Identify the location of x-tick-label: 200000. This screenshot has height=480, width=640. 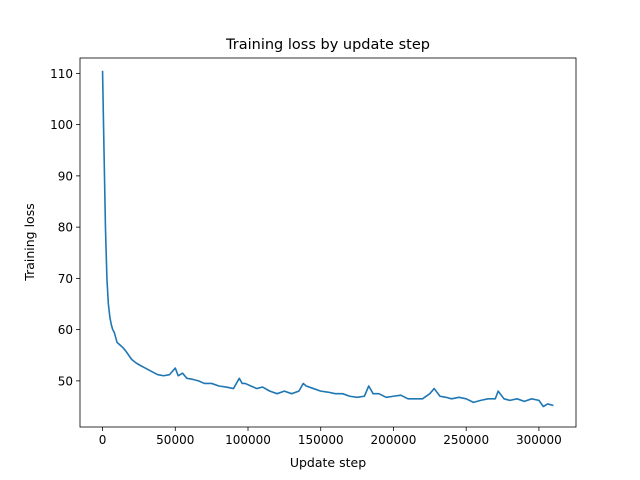
(394, 440).